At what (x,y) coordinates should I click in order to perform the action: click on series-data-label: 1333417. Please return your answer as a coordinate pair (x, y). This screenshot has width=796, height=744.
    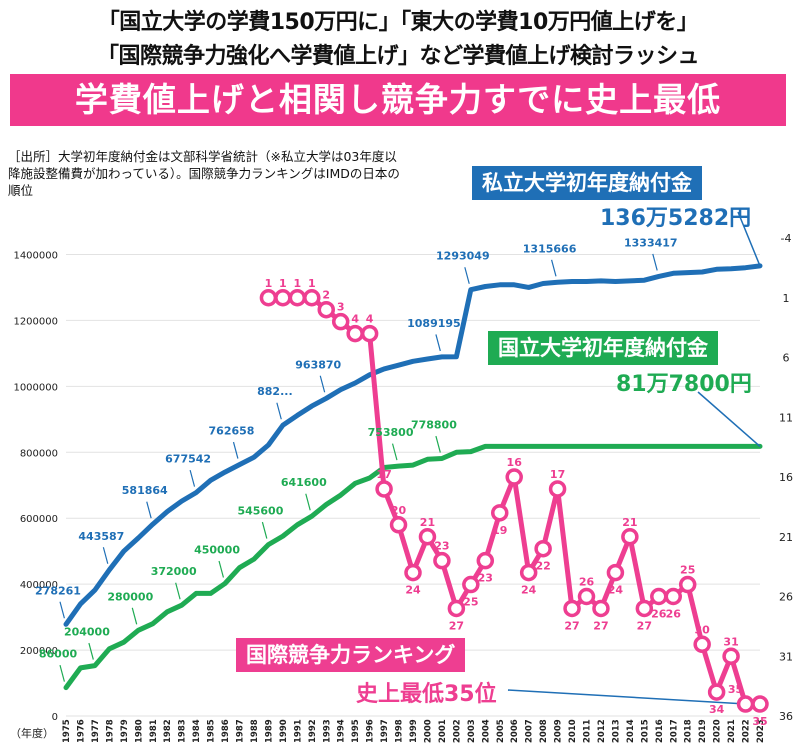
    Looking at the image, I should click on (651, 242).